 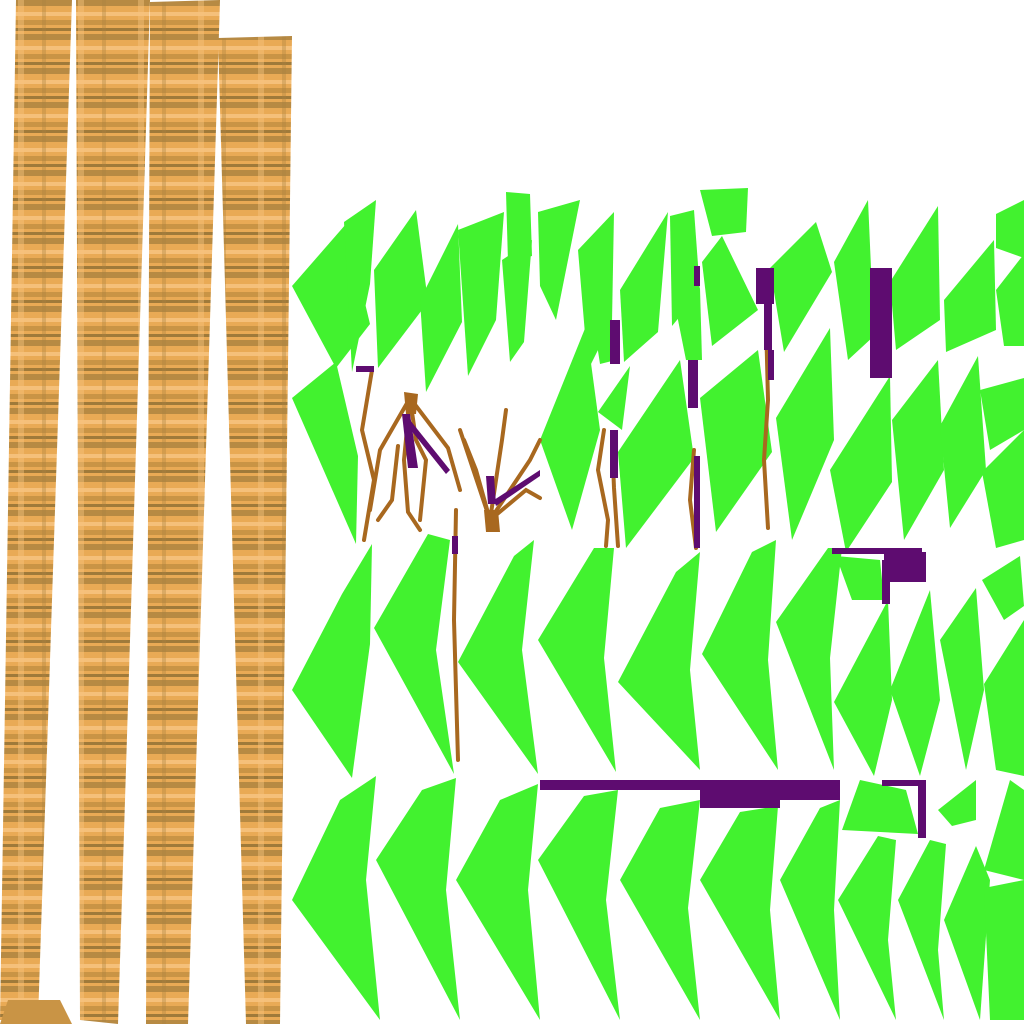 I want to click on stem-bar-horizontal, so click(x=690, y=794).